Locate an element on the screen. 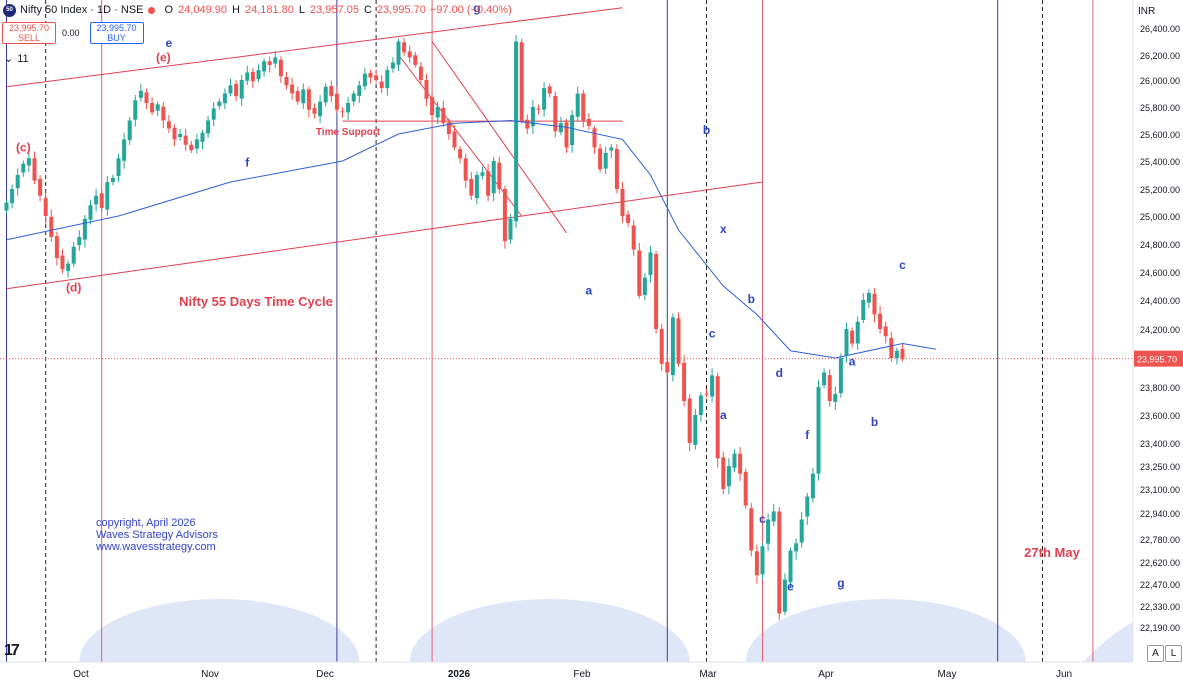 The width and height of the screenshot is (1183, 686). indicators-toggle: ⌄ 11 is located at coordinates (16, 59).